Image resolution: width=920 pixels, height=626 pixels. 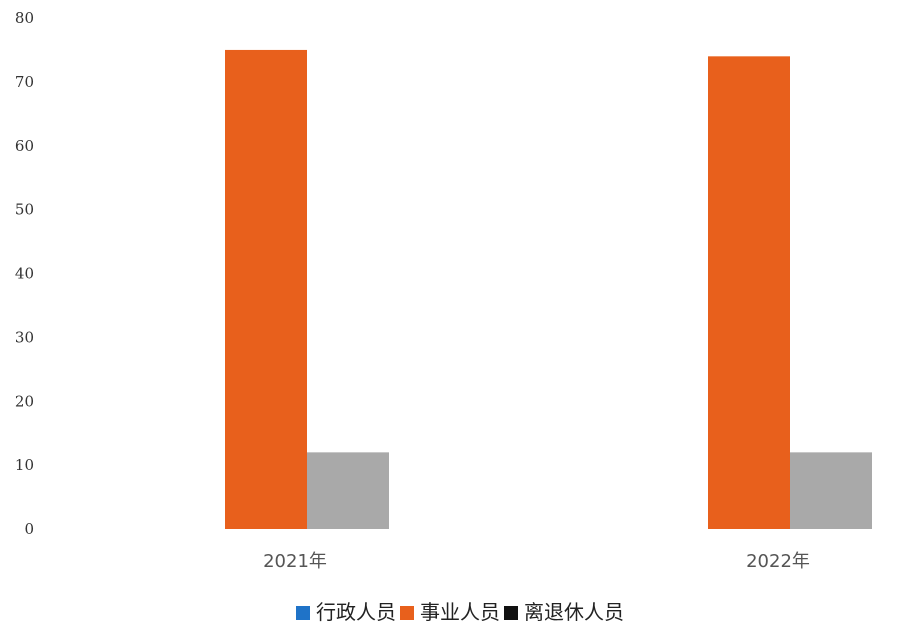 What do you see at coordinates (29, 529) in the screenshot?
I see `y-tick-label: 0` at bounding box center [29, 529].